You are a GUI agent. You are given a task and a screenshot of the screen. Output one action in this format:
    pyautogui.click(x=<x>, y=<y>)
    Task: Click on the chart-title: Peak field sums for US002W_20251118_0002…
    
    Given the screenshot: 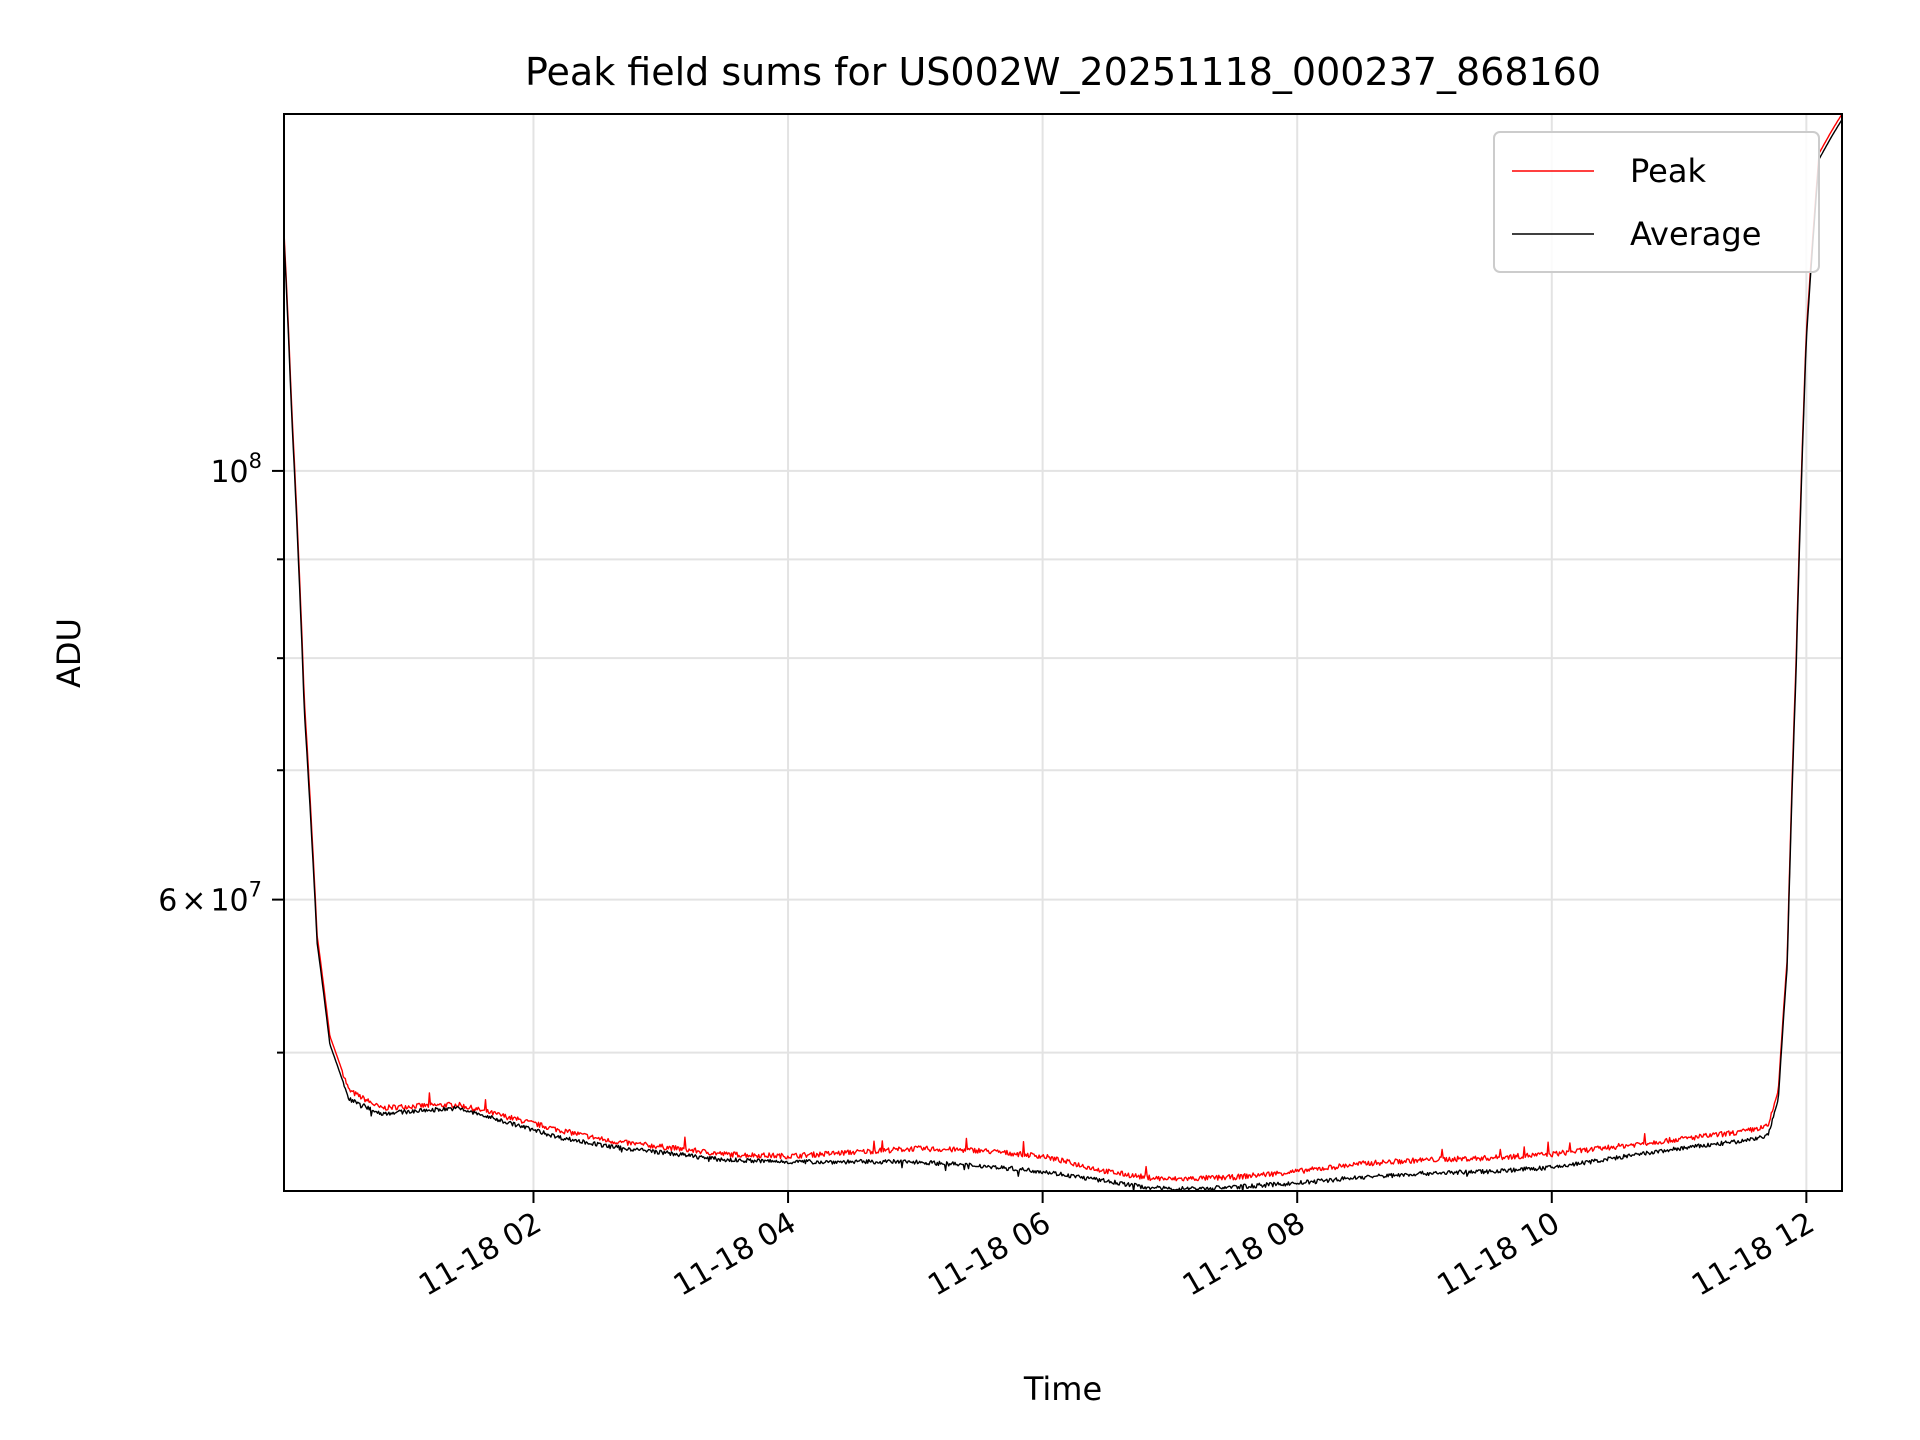 What is the action you would take?
    pyautogui.click(x=1063, y=72)
    